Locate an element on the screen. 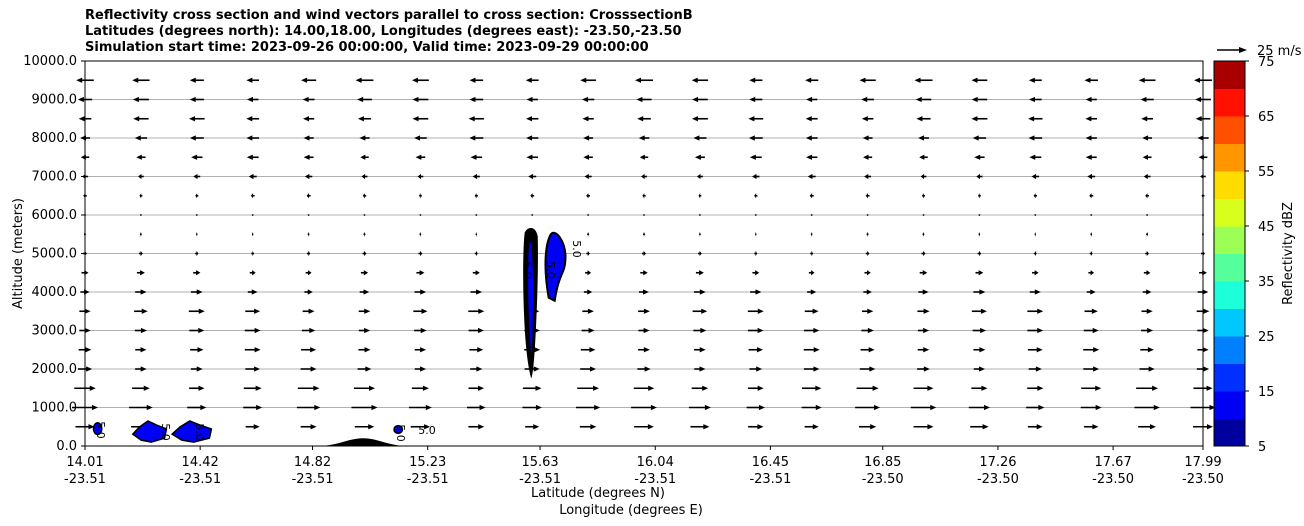 The height and width of the screenshot is (526, 1304). contour-label: 5.0 is located at coordinates (427, 430).